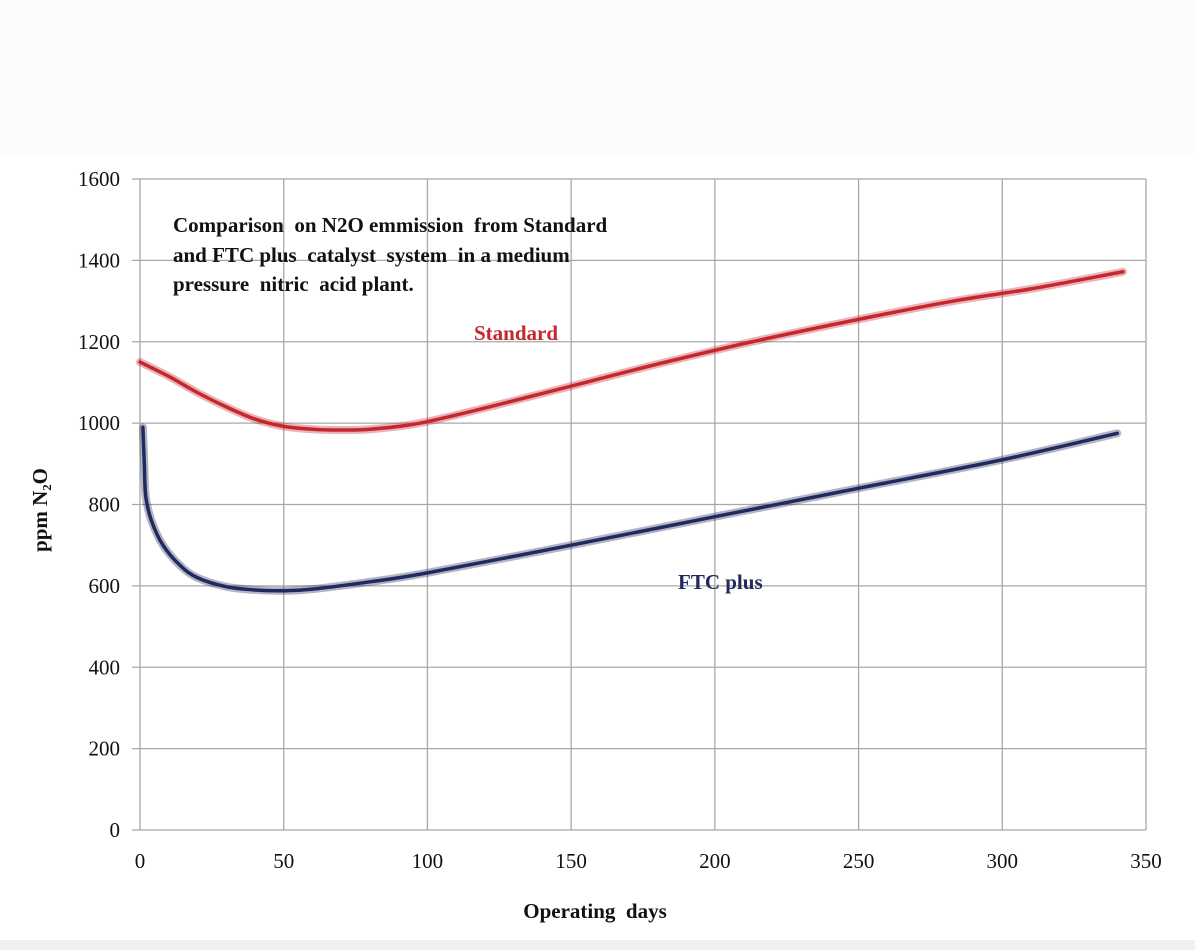 Image resolution: width=1195 pixels, height=950 pixels. What do you see at coordinates (571, 861) in the screenshot?
I see `x-tick-label: 150` at bounding box center [571, 861].